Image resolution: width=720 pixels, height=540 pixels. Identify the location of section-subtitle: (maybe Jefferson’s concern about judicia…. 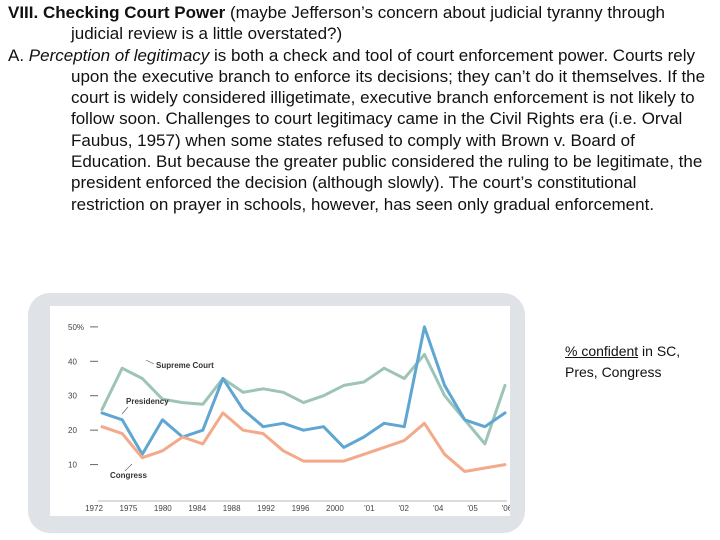
(368, 23).